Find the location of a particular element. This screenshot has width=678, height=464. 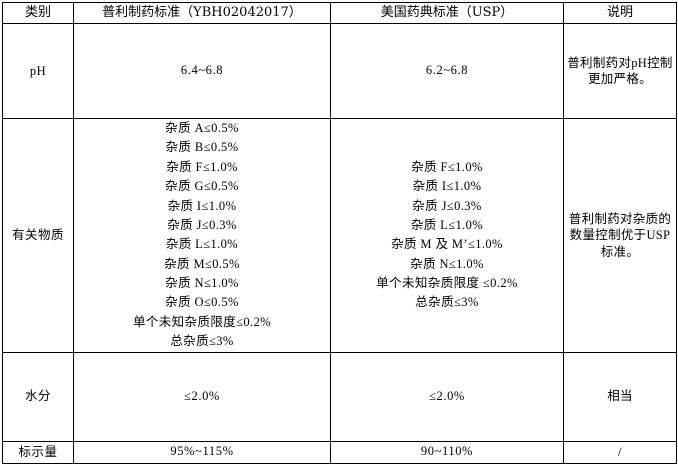

cell-usp-ph: 6.2~6.8 is located at coordinates (447, 71).